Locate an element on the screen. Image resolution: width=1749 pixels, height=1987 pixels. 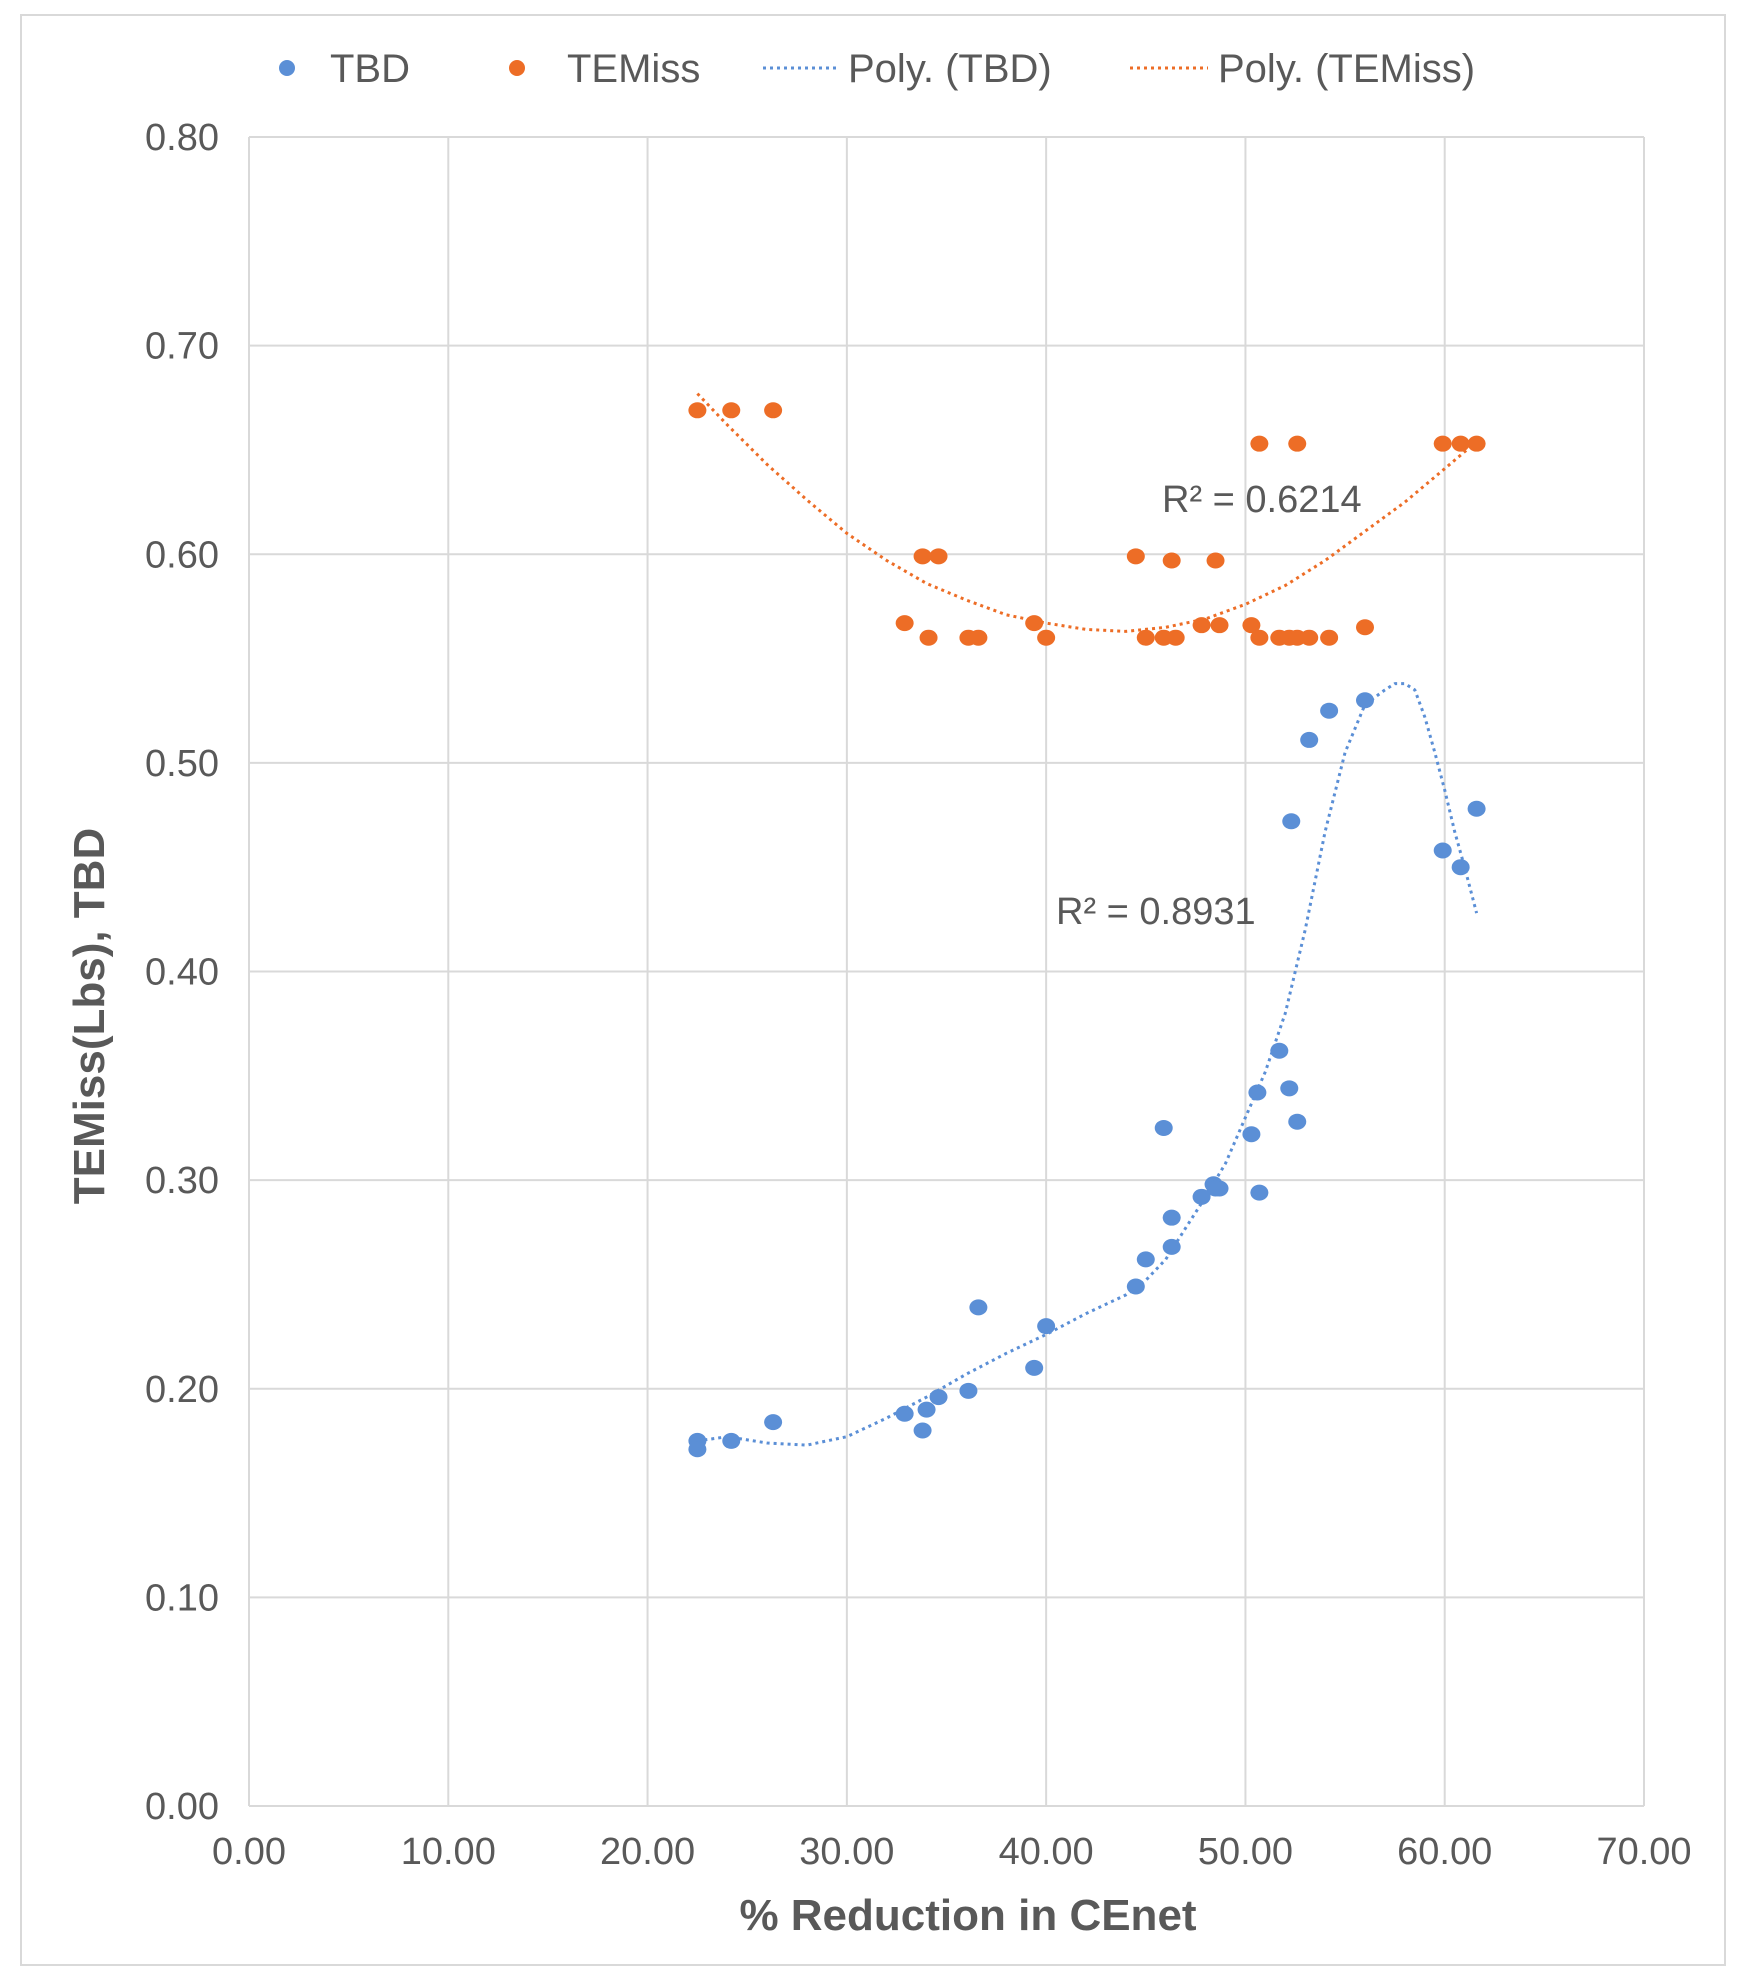
r-squared-temiss-label: R² = 0.6214 is located at coordinates (1262, 500).